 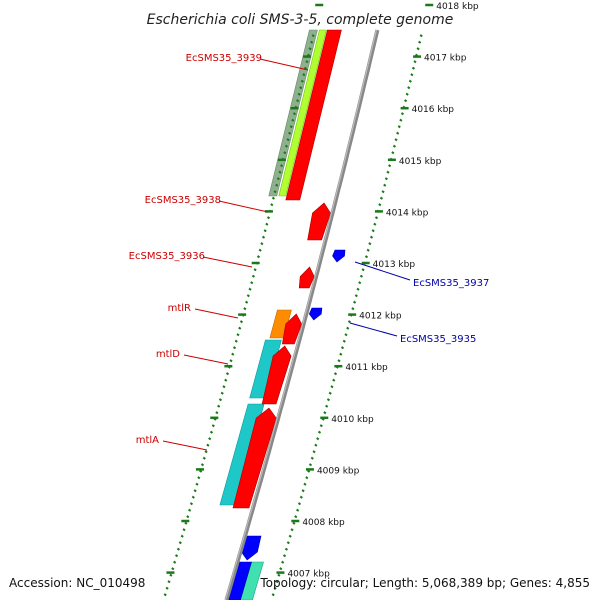 What do you see at coordinates (451, 283) in the screenshot?
I see `gene-label-ecsms35-3937: EcSMS35_3937` at bounding box center [451, 283].